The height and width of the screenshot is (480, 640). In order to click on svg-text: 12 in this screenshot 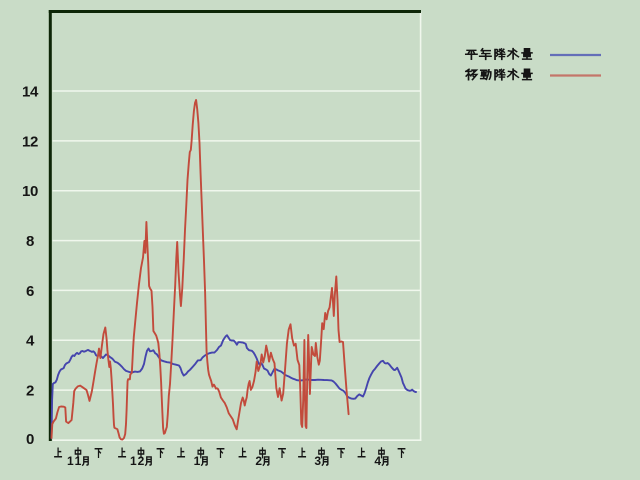, I will do `click(30, 141)`.